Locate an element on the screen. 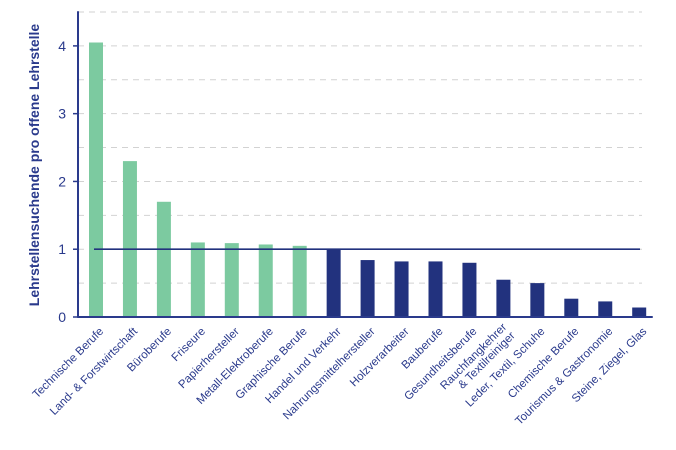  y-tick-label: 0 is located at coordinates (62, 317).